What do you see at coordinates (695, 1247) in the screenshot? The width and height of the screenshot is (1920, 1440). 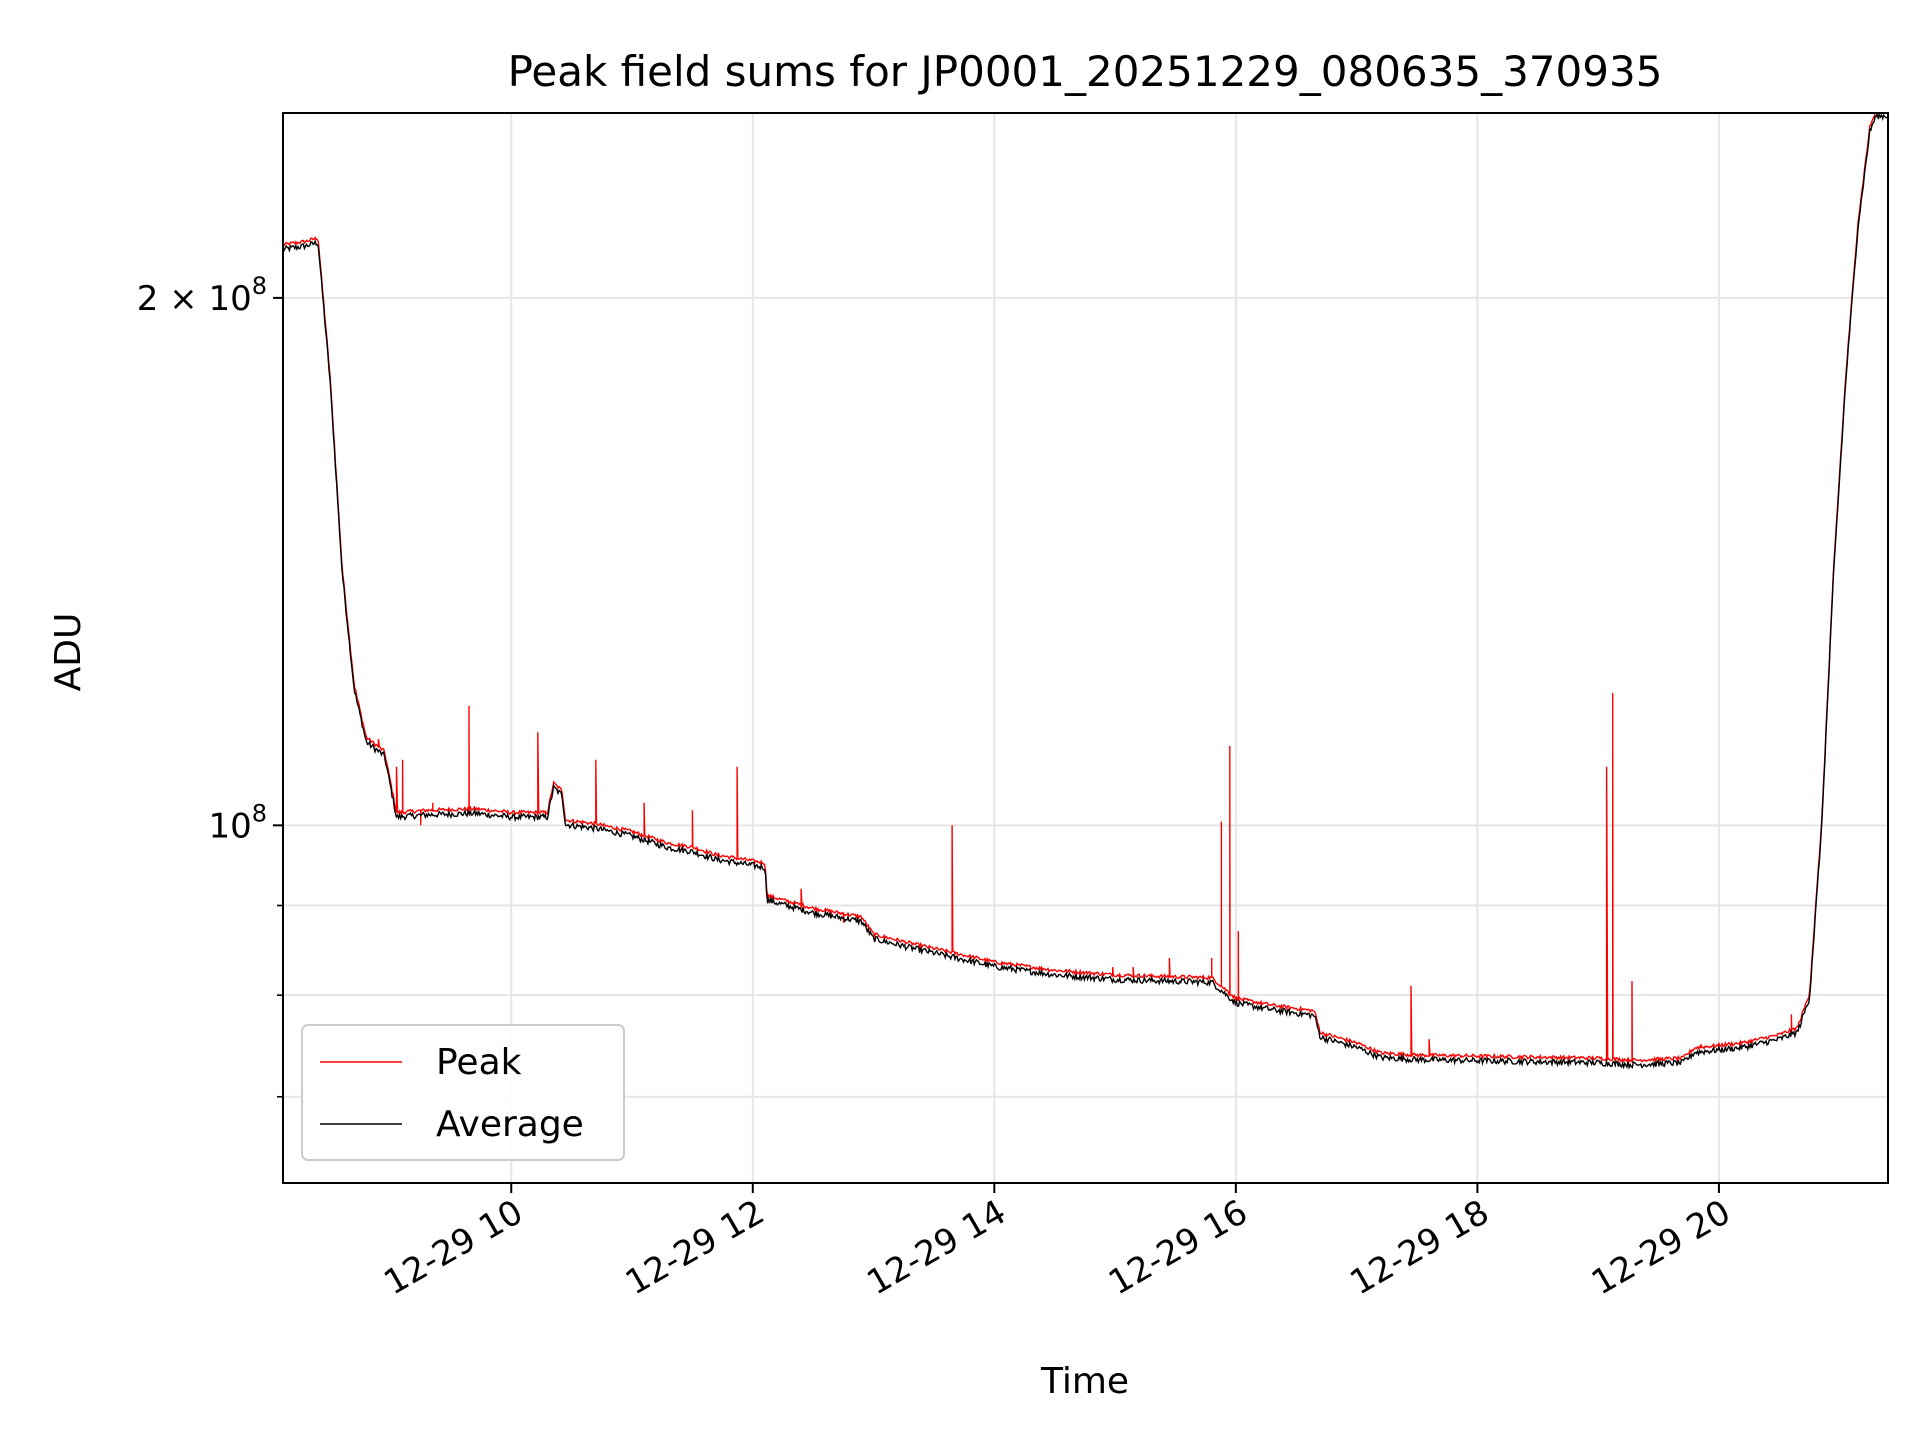 I see `x-tick-label: 12-29 12` at bounding box center [695, 1247].